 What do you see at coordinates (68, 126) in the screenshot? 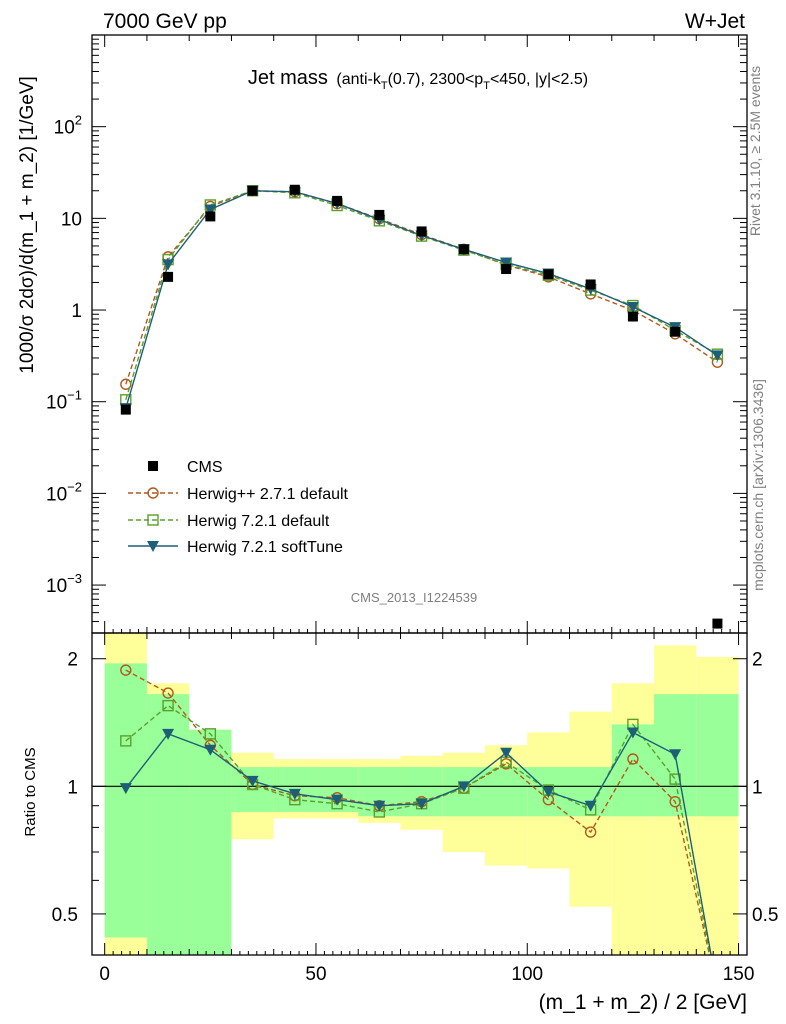
I see `y-tick-label-5: 10²` at bounding box center [68, 126].